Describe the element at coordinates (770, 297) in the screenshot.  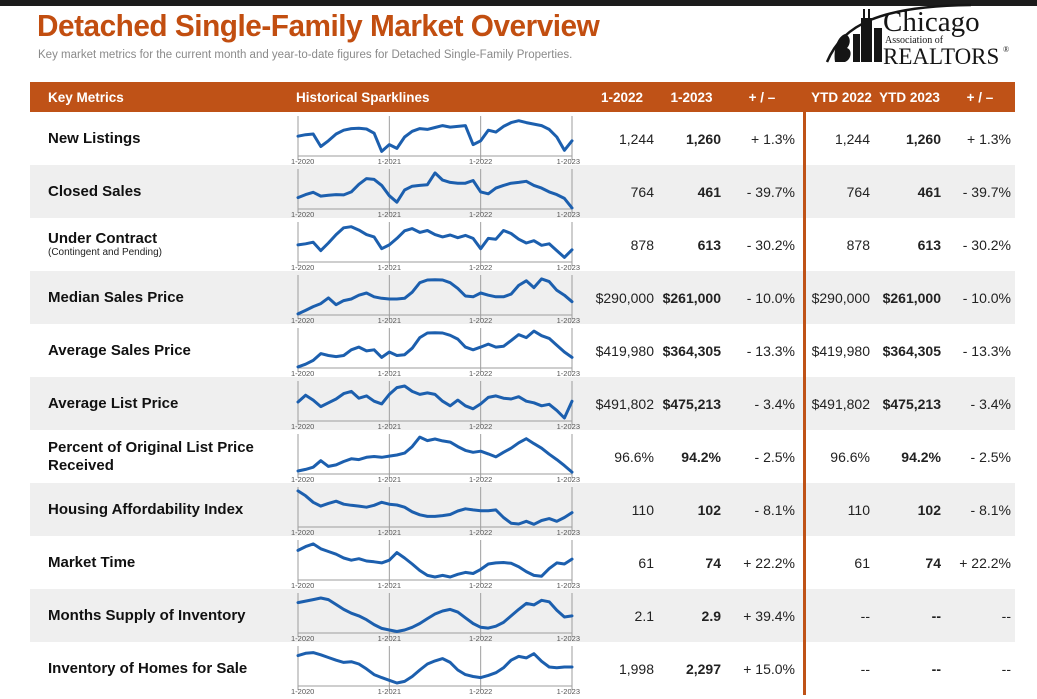
I see `month-change-value: - 10.0%` at that location.